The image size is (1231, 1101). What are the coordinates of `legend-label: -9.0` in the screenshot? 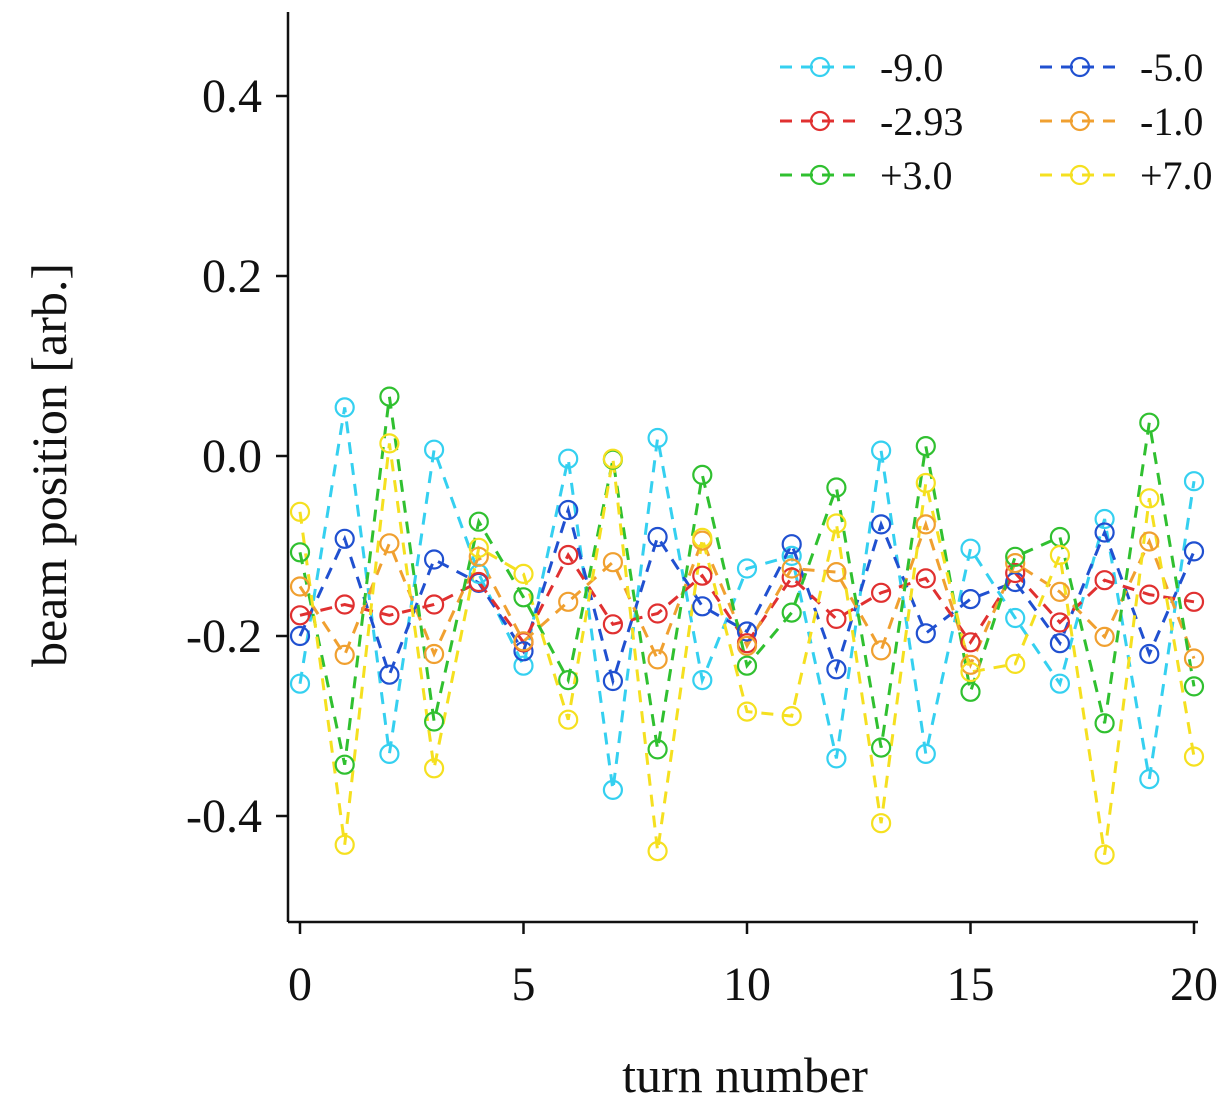 It's located at (911, 67).